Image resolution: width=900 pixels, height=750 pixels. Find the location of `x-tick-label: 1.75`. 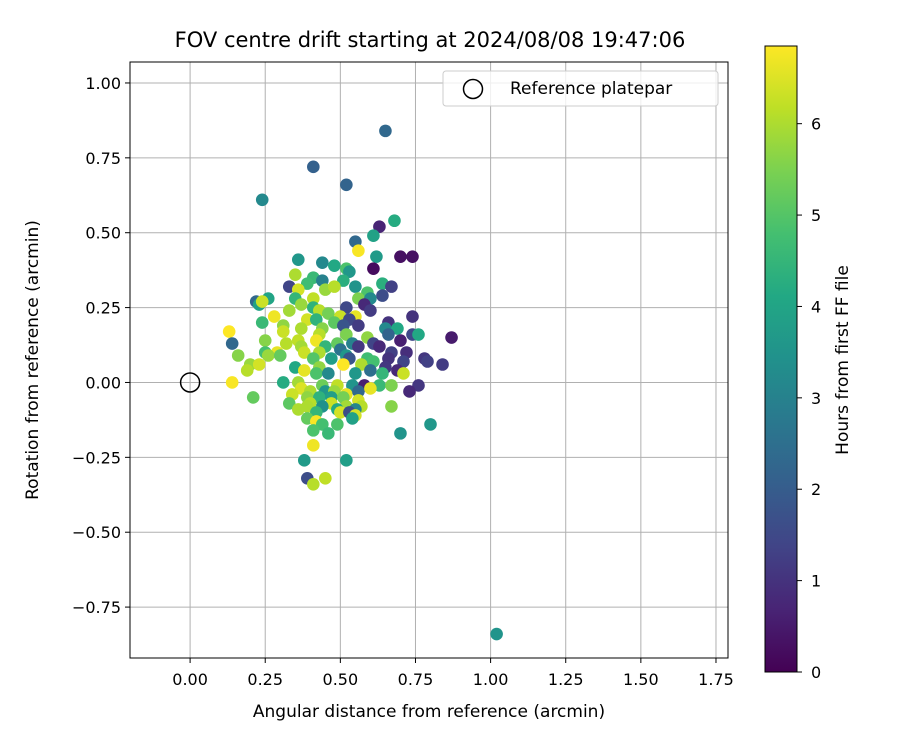

x-tick-label: 1.75 is located at coordinates (716, 679).